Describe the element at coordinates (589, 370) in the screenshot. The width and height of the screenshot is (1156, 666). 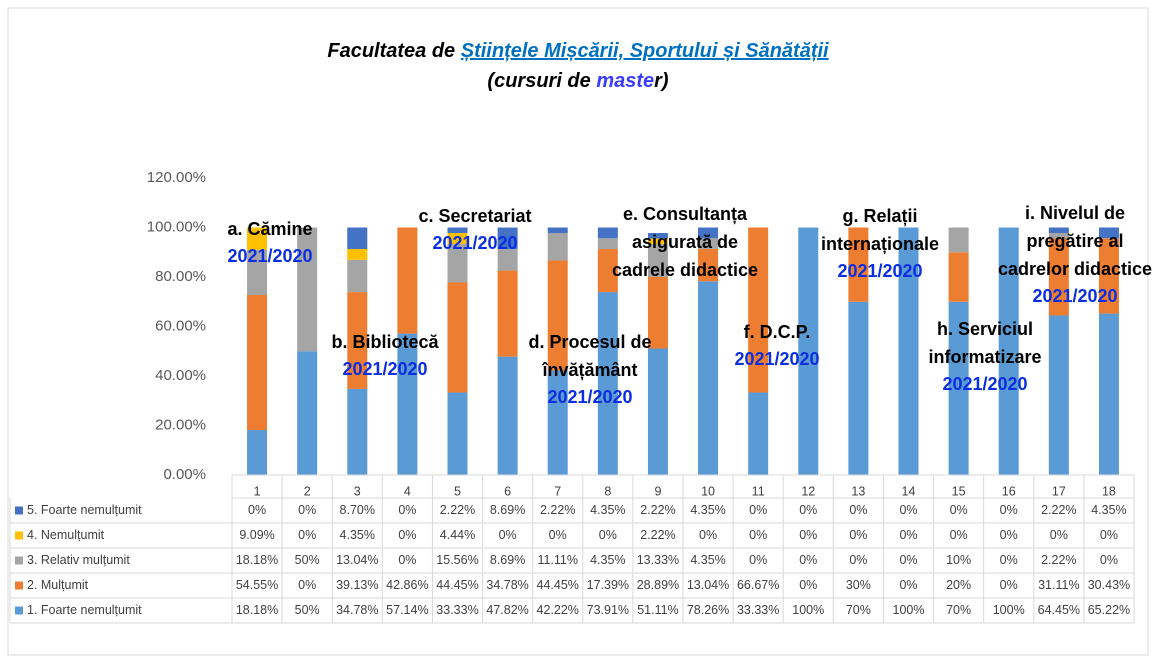
I see `annotation: învățământ` at that location.